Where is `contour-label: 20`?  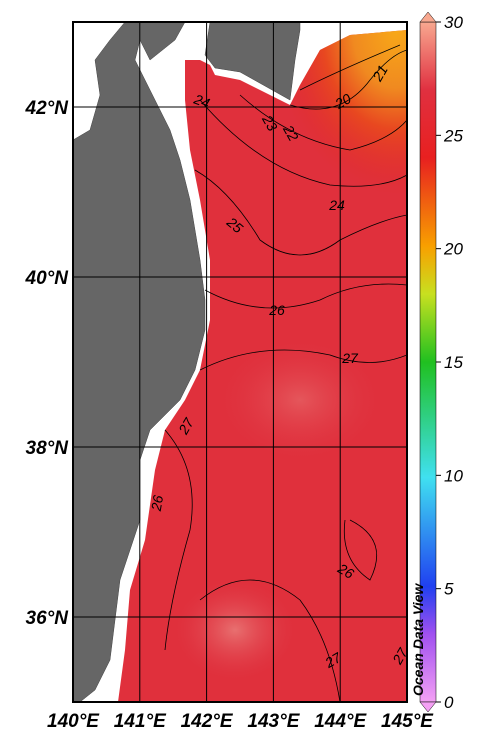 contour-label: 20 is located at coordinates (342, 101).